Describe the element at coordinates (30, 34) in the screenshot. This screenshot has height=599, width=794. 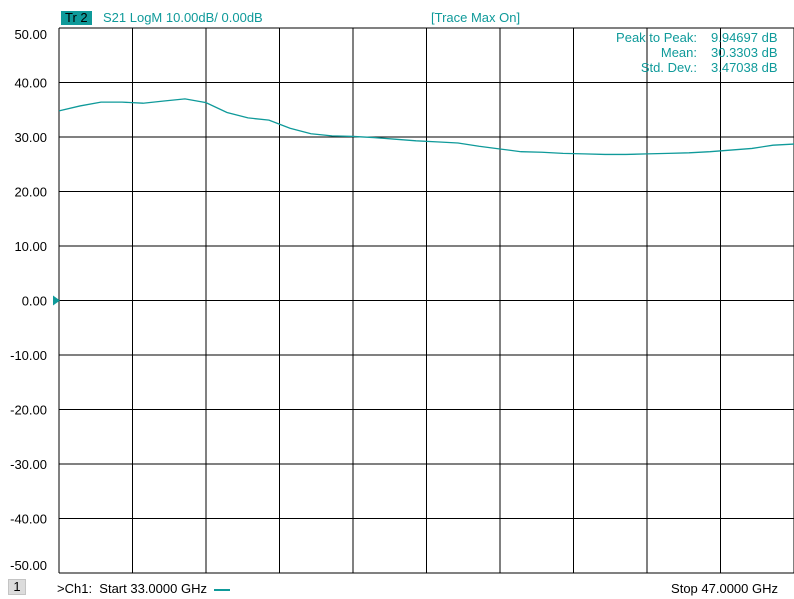
I see `y-tick-label: 50.00` at that location.